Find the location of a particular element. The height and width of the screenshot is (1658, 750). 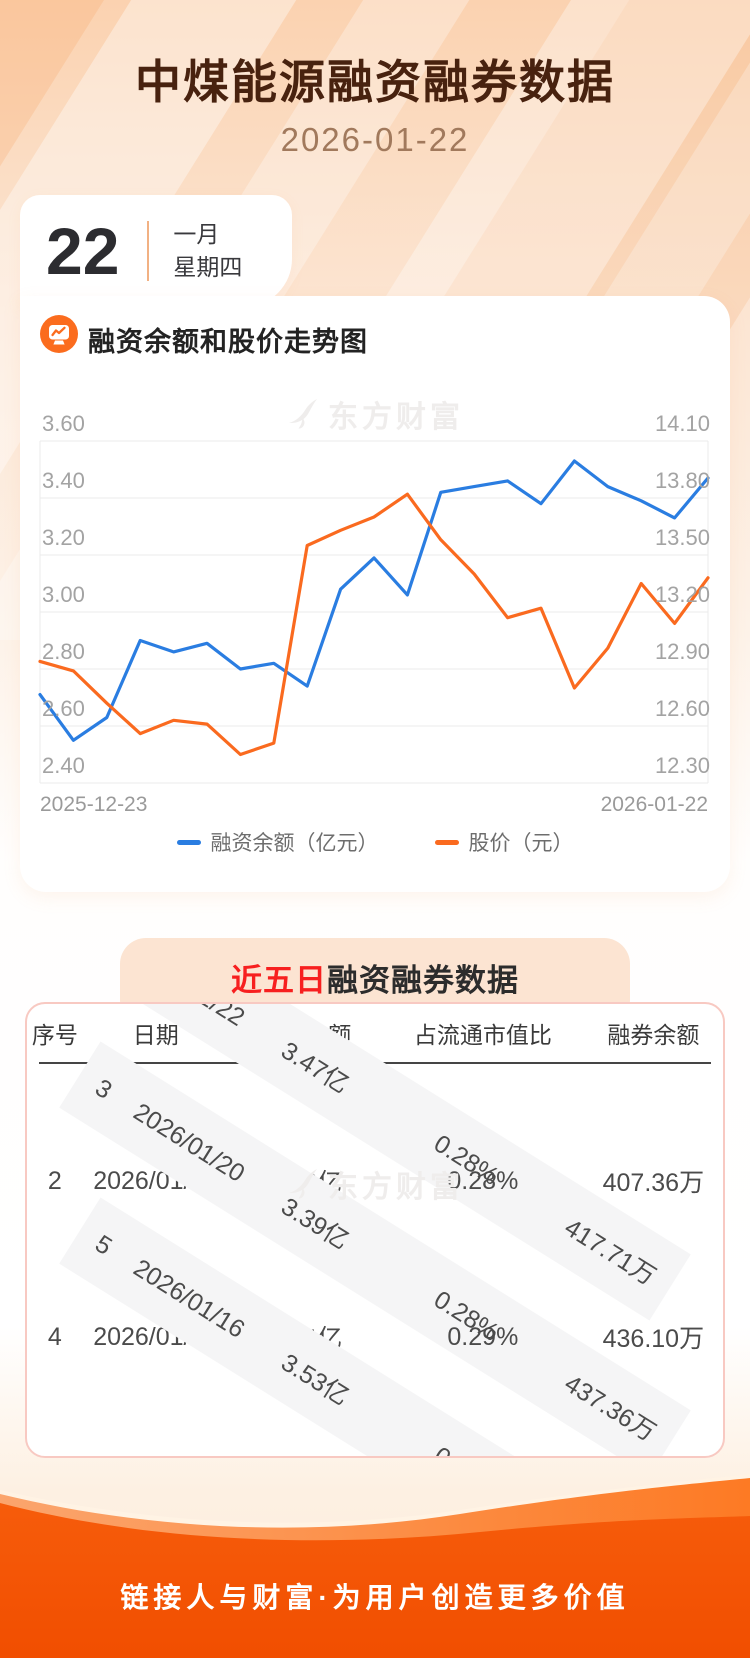

table-header-row: 序号日期融资余额占流通市值比融券余额 is located at coordinates (375, 1033).